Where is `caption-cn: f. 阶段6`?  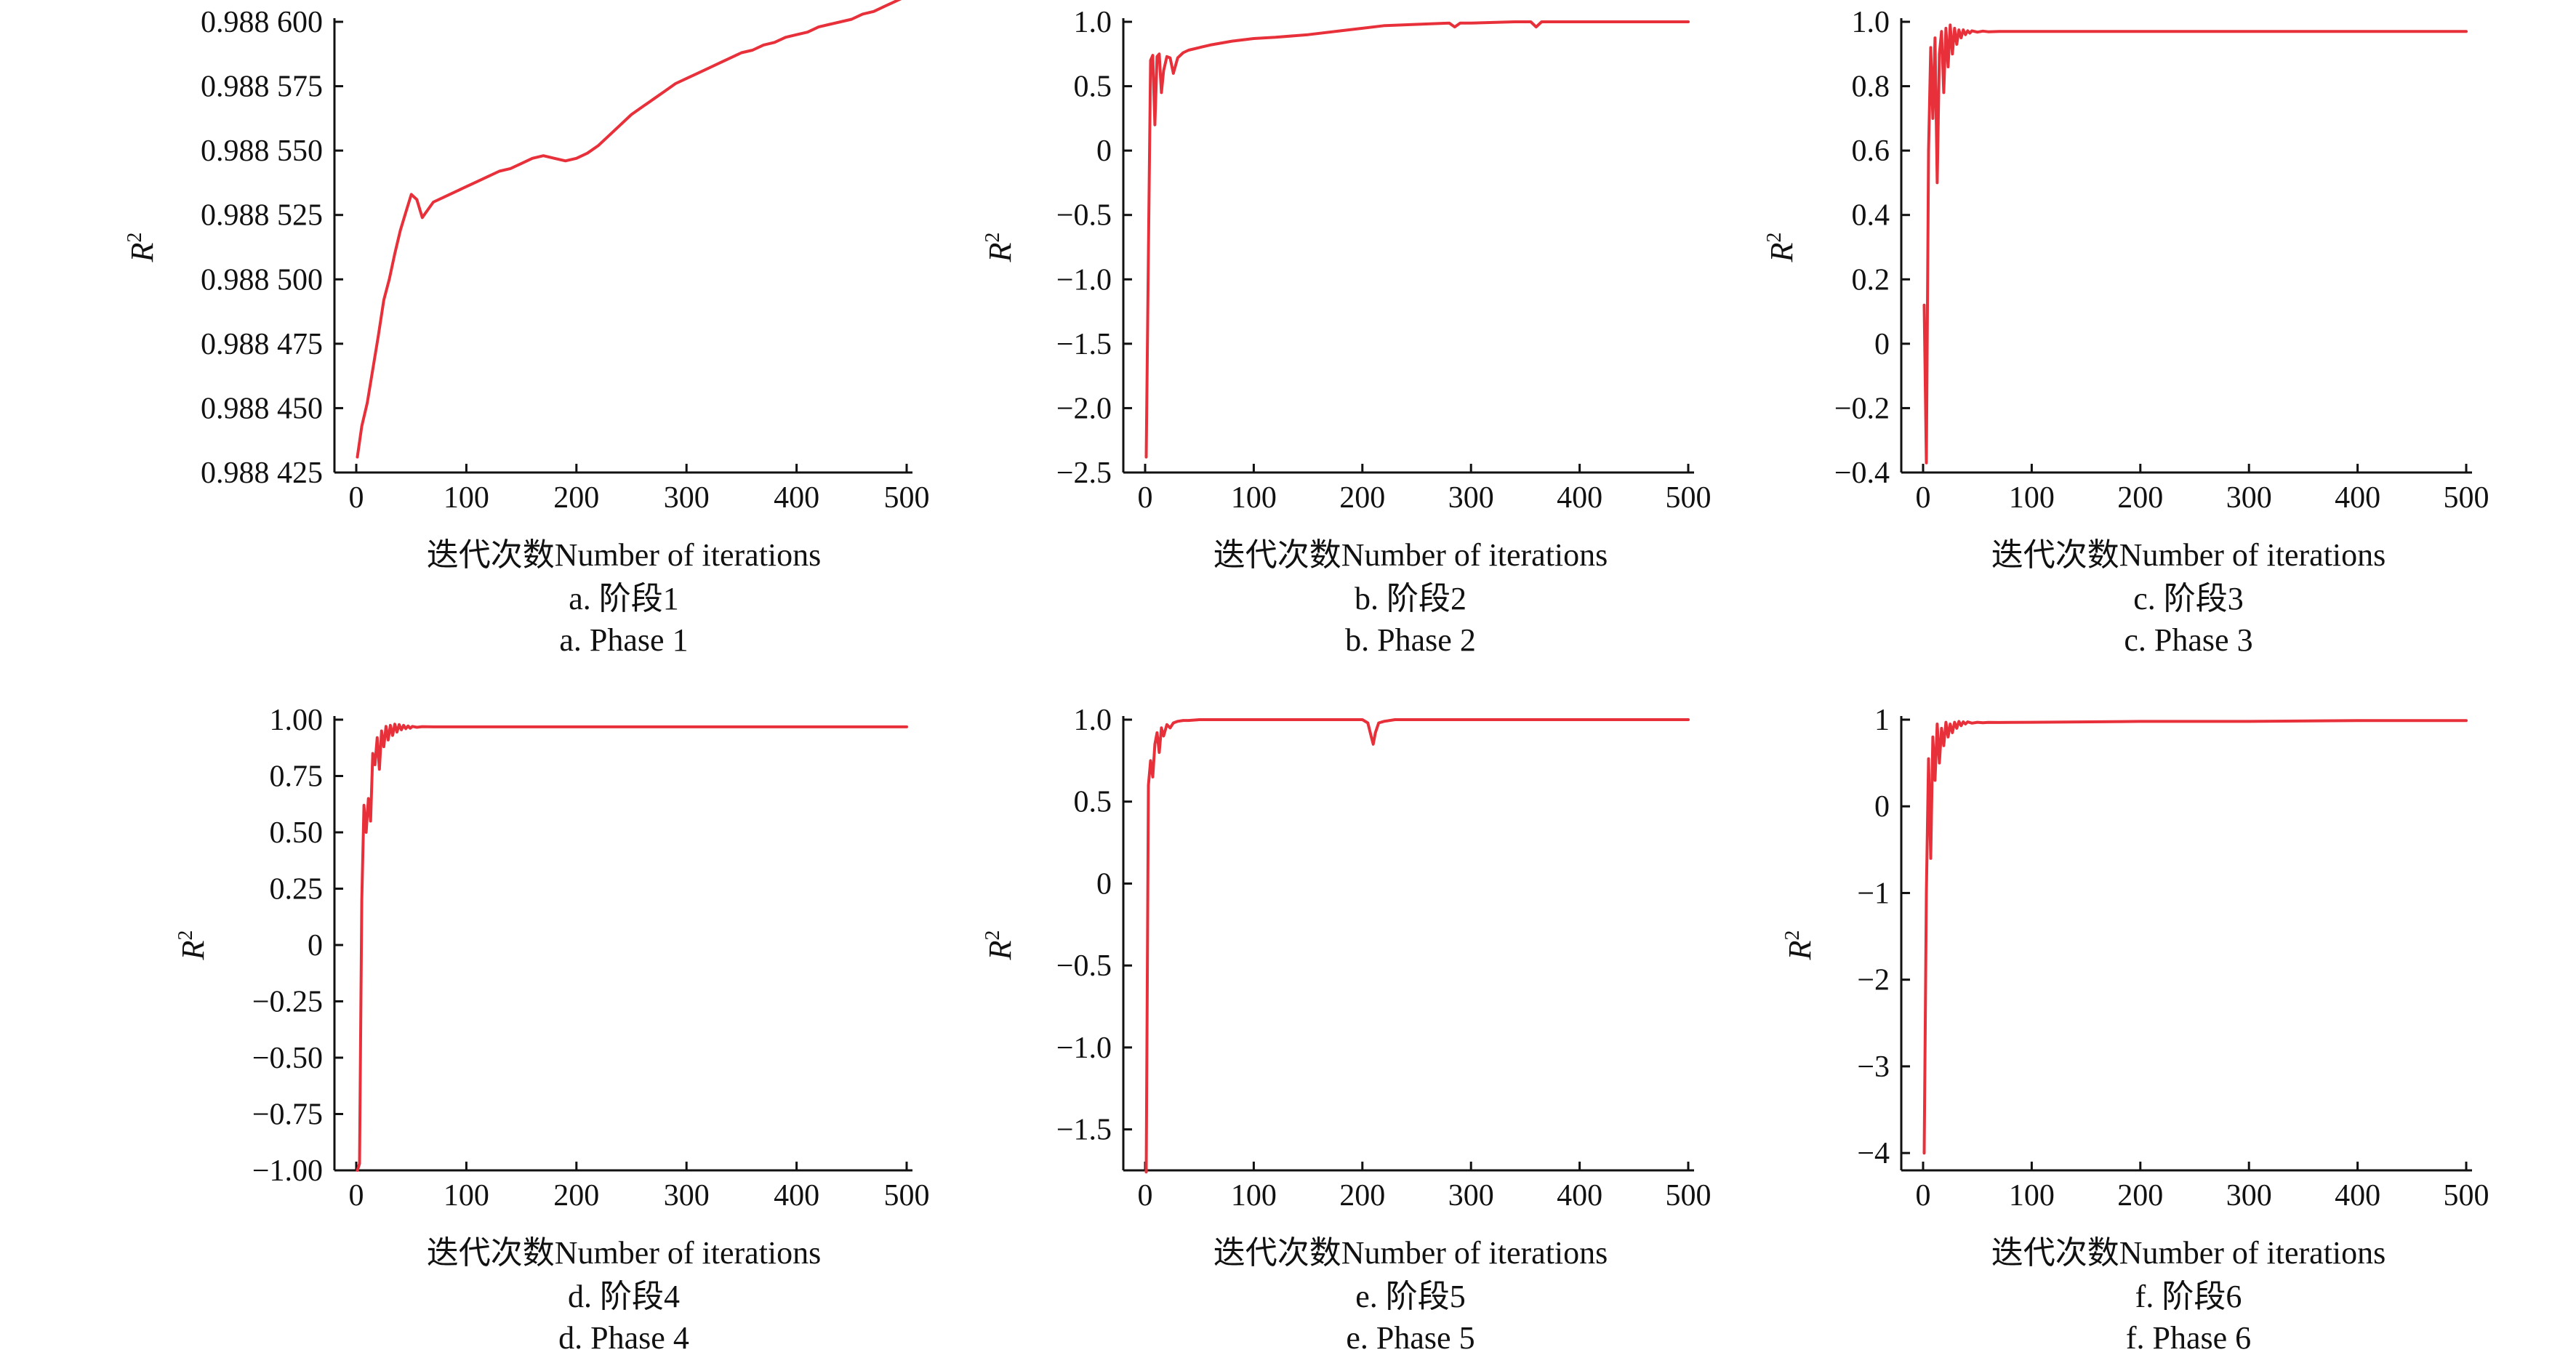 caption-cn: f. 阶段6 is located at coordinates (2188, 1296).